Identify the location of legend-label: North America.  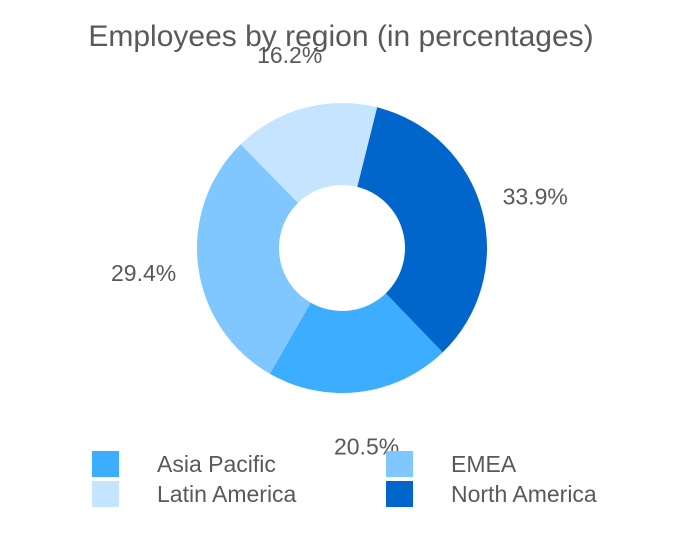
(524, 494).